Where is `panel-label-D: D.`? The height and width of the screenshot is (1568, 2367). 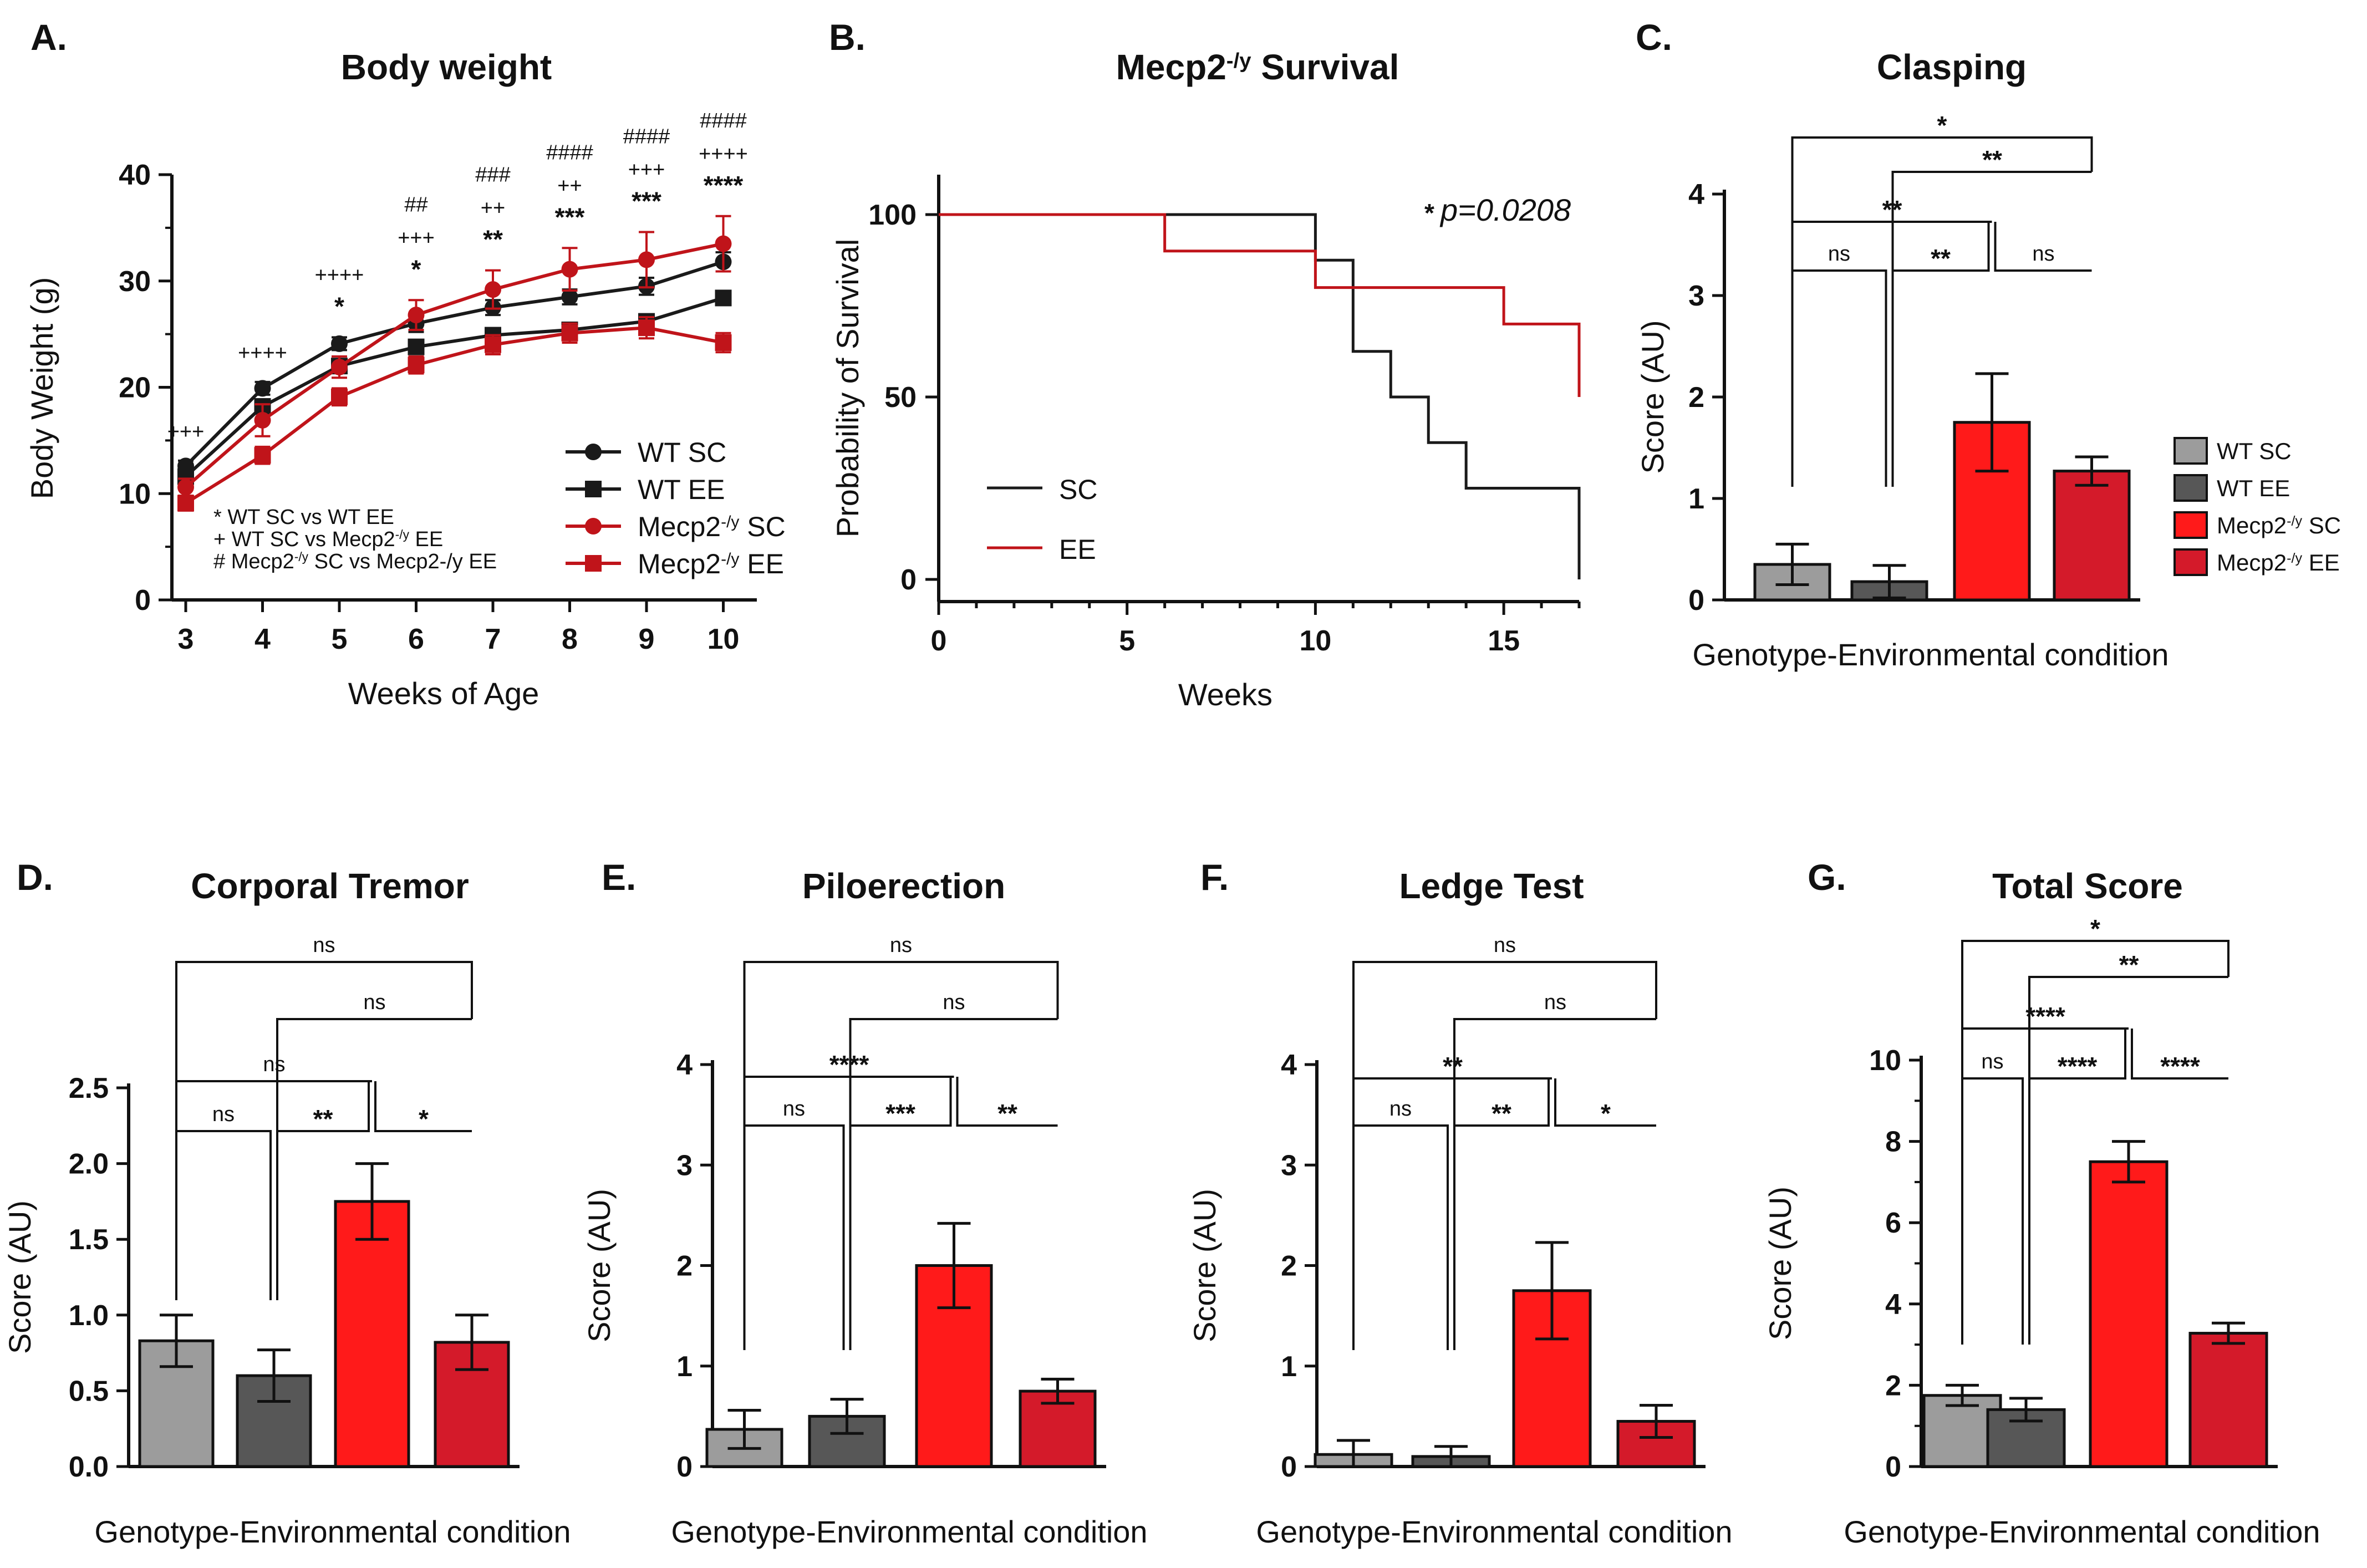
panel-label-D: D. is located at coordinates (35, 878).